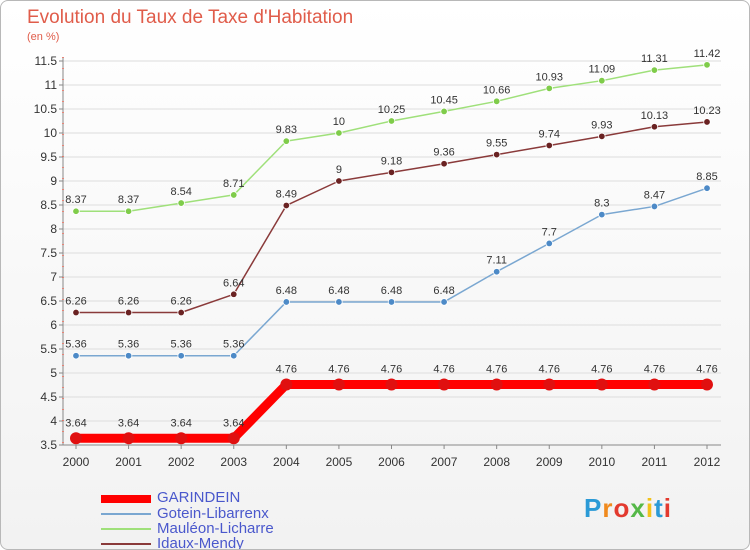 This screenshot has height=550, width=750. What do you see at coordinates (391, 411) in the screenshot?
I see `series-line` at bounding box center [391, 411].